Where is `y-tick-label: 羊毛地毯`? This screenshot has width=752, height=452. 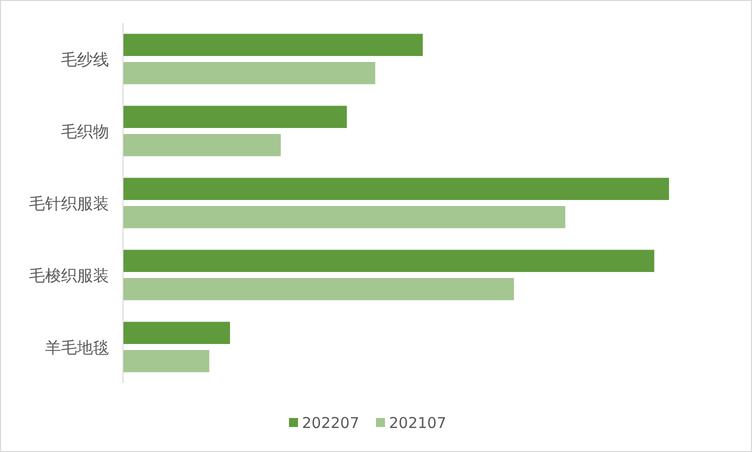
y-tick-label: 羊毛地毯 is located at coordinates (77, 347).